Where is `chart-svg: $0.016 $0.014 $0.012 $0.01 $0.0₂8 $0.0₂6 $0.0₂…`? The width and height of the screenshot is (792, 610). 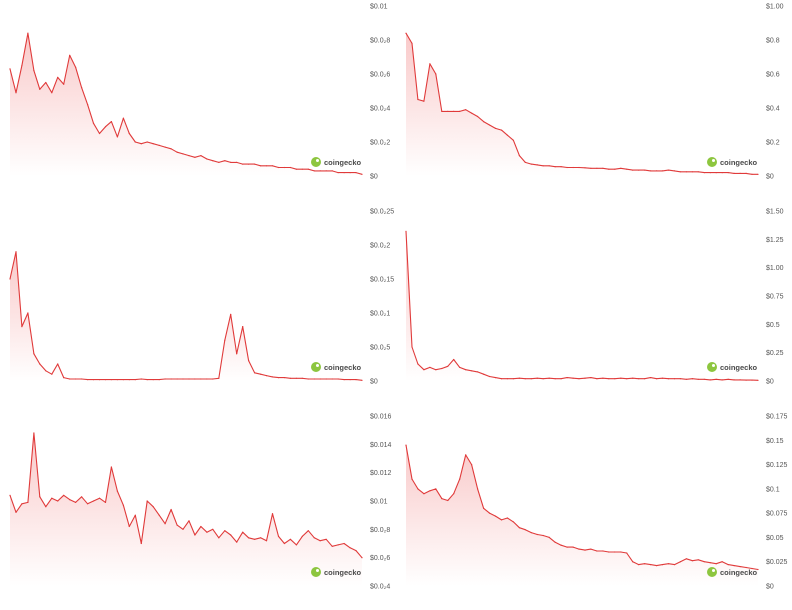 chart-svg: $0.016 $0.014 $0.012 $0.01 $0.0₂8 $0.0₂6 $0.0₂… is located at coordinates (200, 502).